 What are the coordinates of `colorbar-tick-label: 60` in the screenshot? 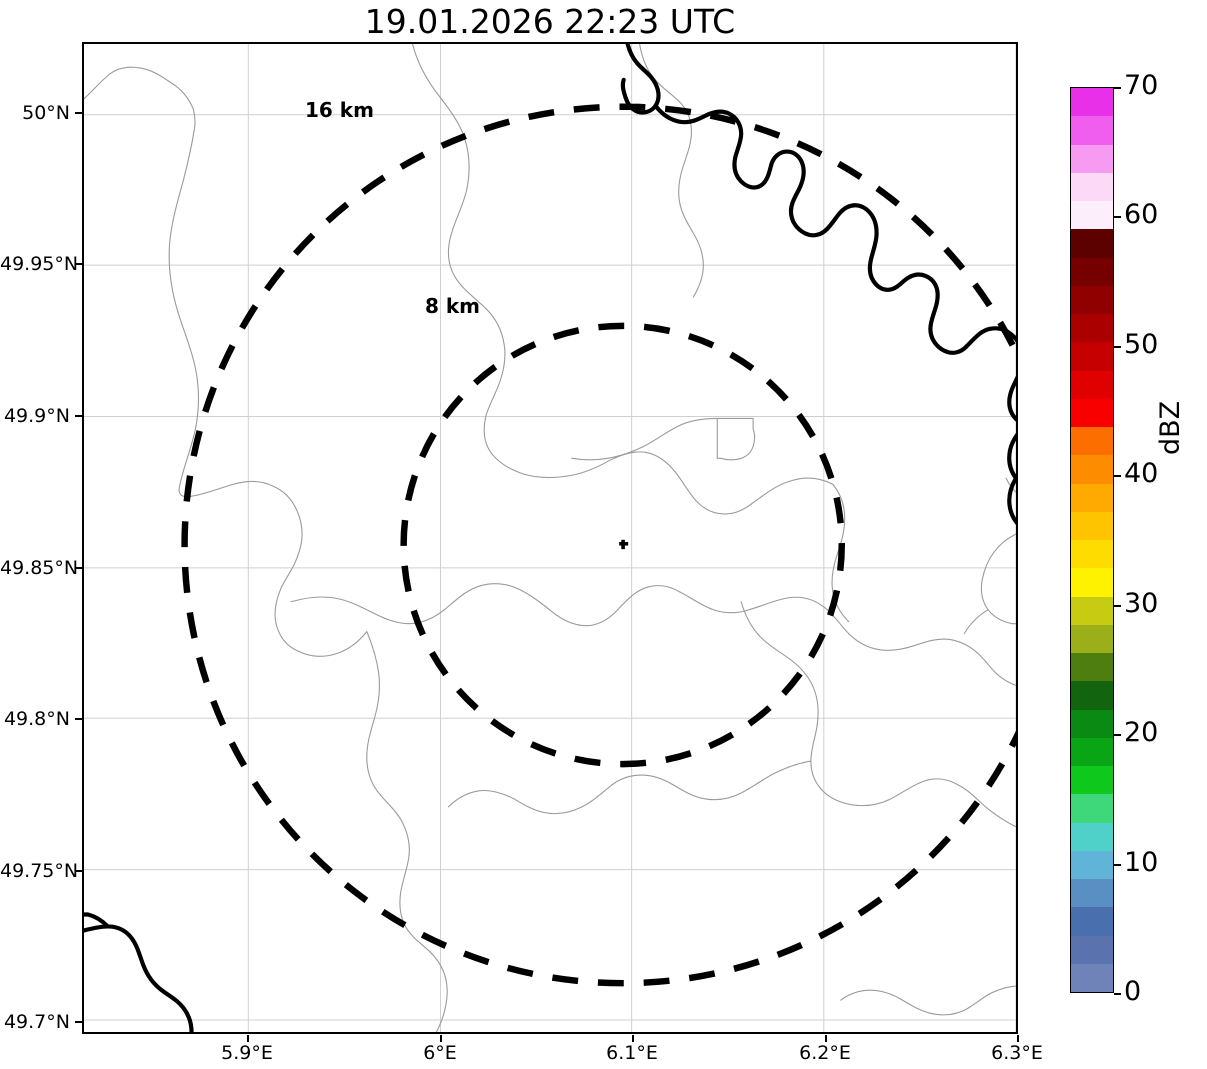 It's located at (1141, 214).